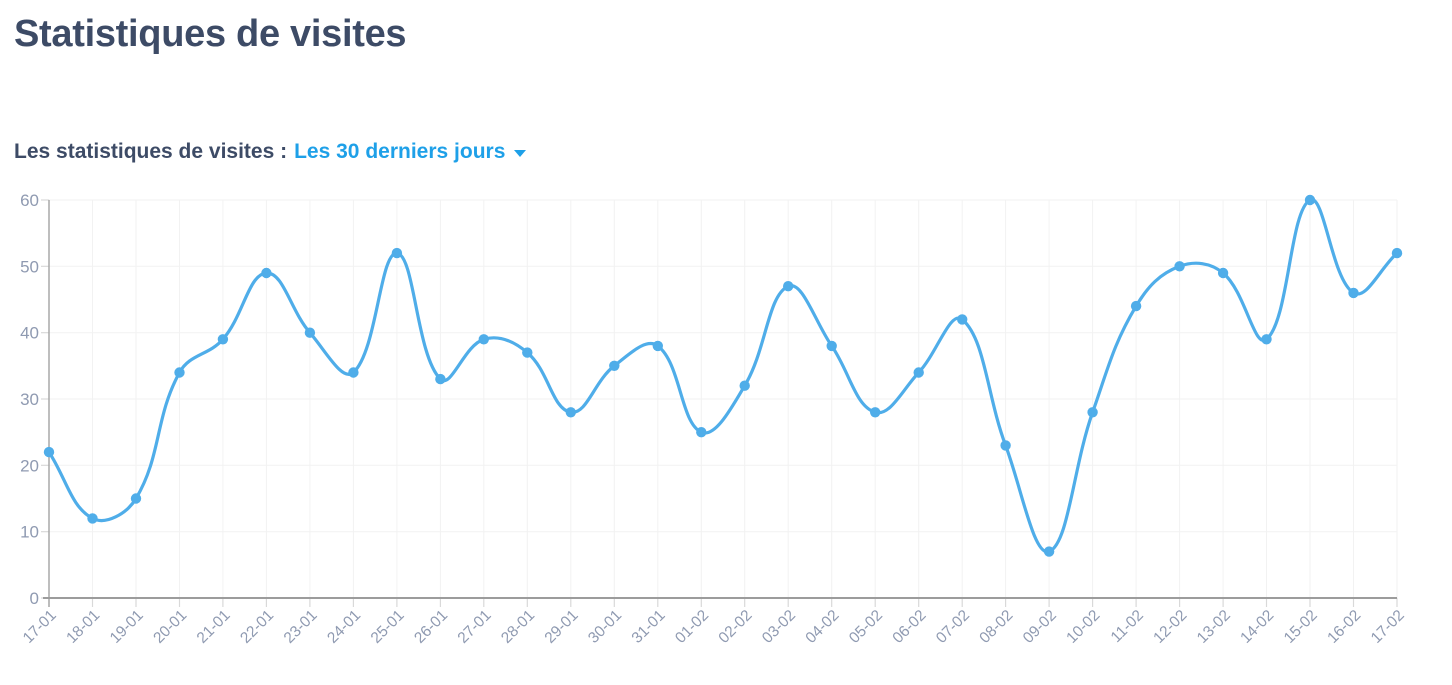  I want to click on x-tick-label: 05-02, so click(866, 627).